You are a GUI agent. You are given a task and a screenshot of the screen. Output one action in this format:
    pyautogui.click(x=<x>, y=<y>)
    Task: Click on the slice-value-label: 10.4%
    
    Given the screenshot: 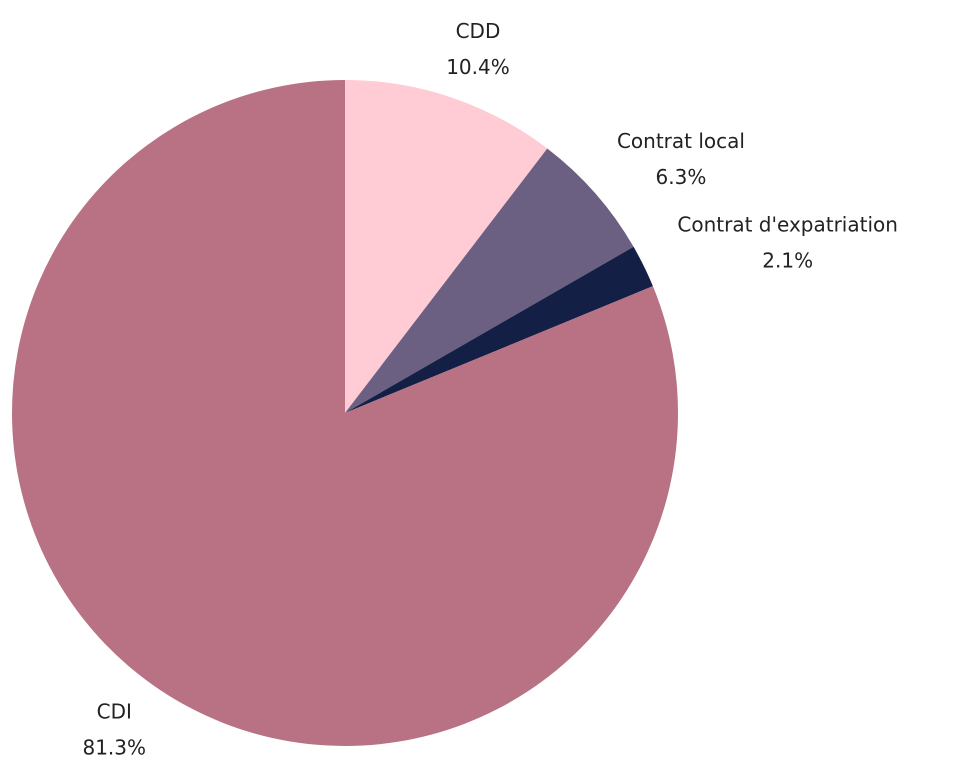 What is the action you would take?
    pyautogui.click(x=478, y=67)
    